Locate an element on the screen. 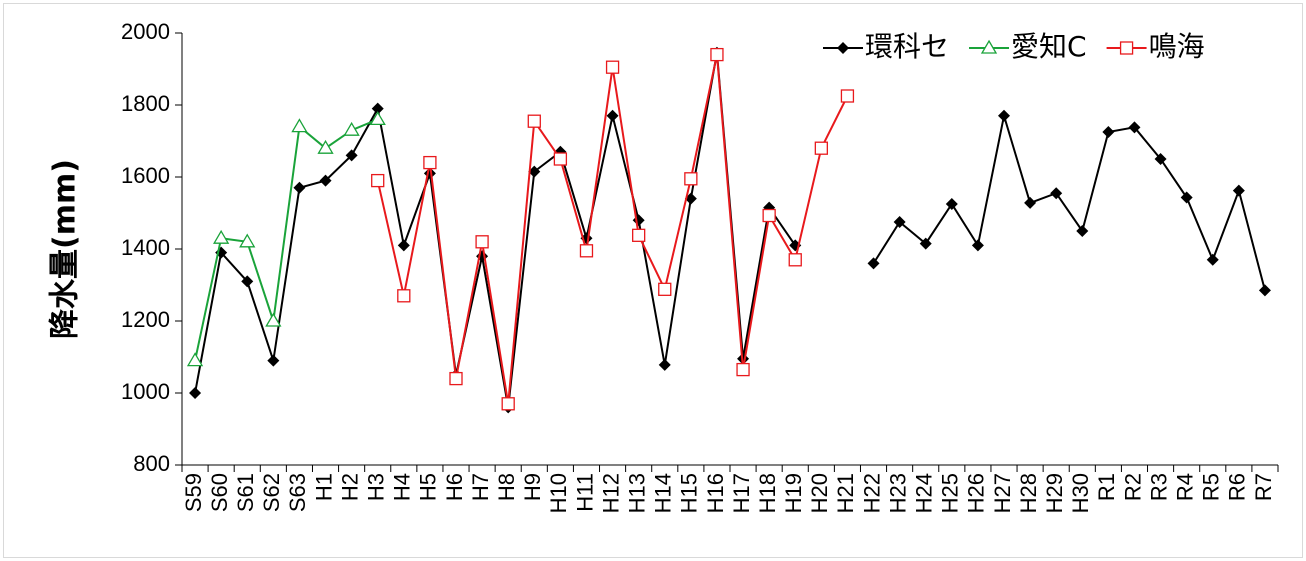  x-tick-label: S59 is located at coordinates (193, 492).